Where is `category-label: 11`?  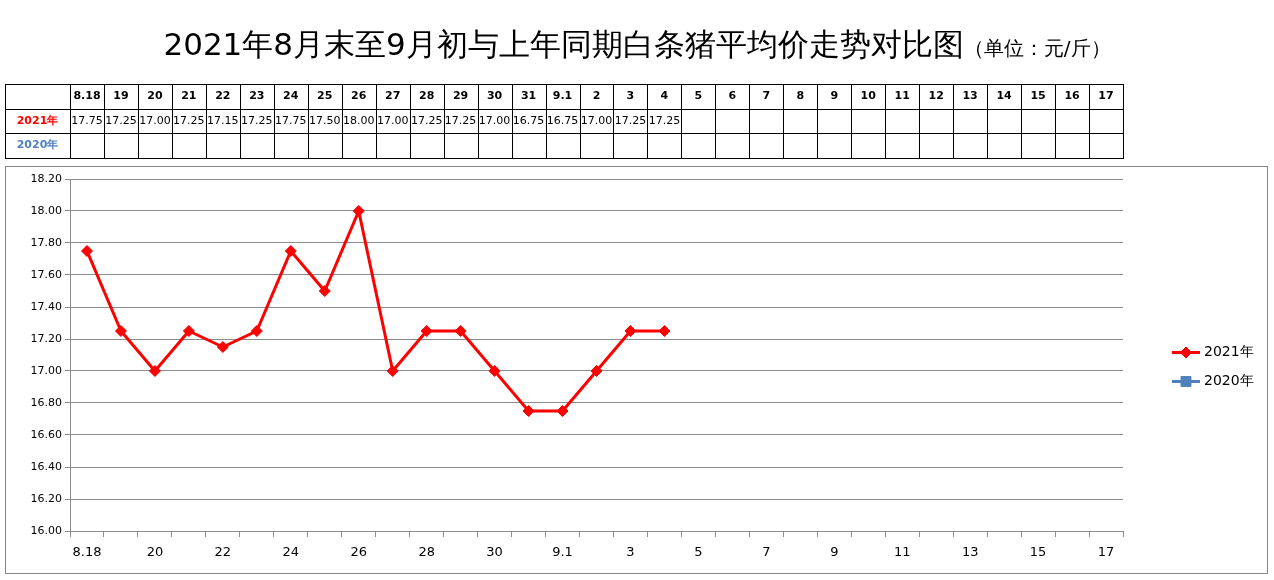
category-label: 11 is located at coordinates (902, 552).